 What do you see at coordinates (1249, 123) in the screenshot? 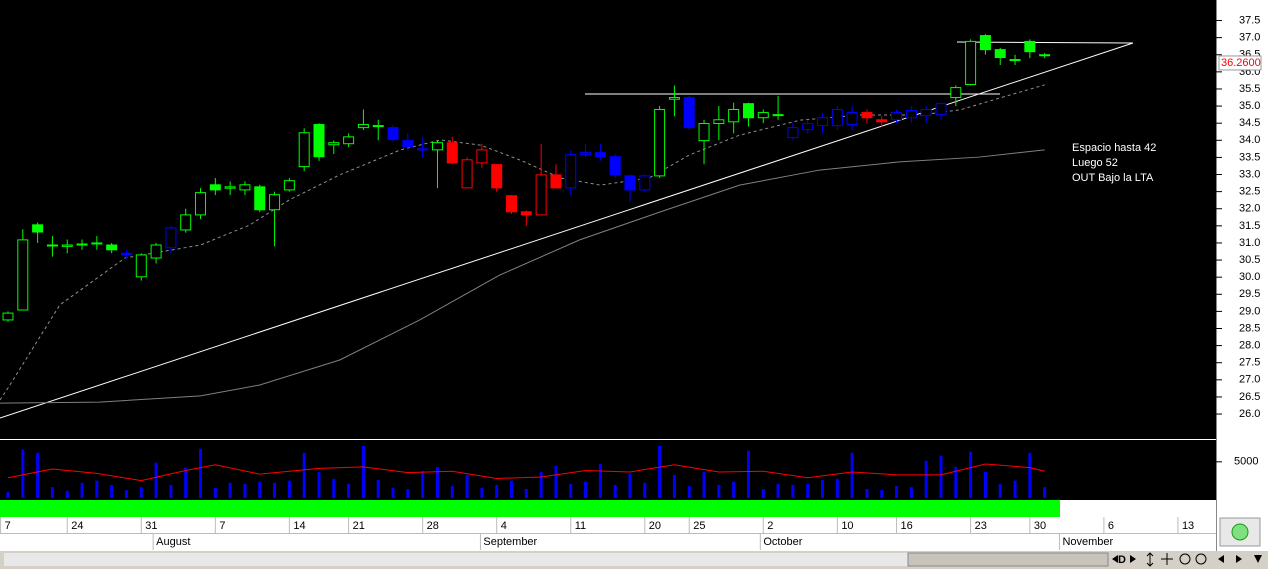
I see `y-tick-label: 34.5` at bounding box center [1249, 123].